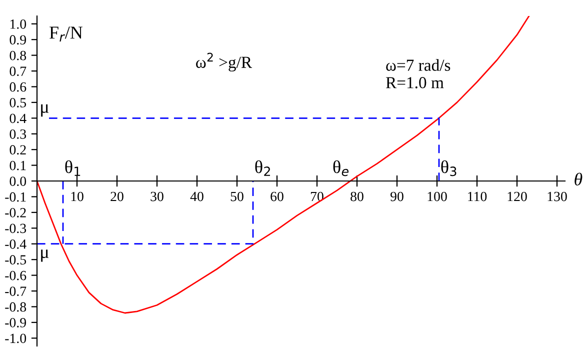 This screenshot has height=348, width=585. Describe the element at coordinates (357, 197) in the screenshot. I see `x-tick-label: 80` at that location.